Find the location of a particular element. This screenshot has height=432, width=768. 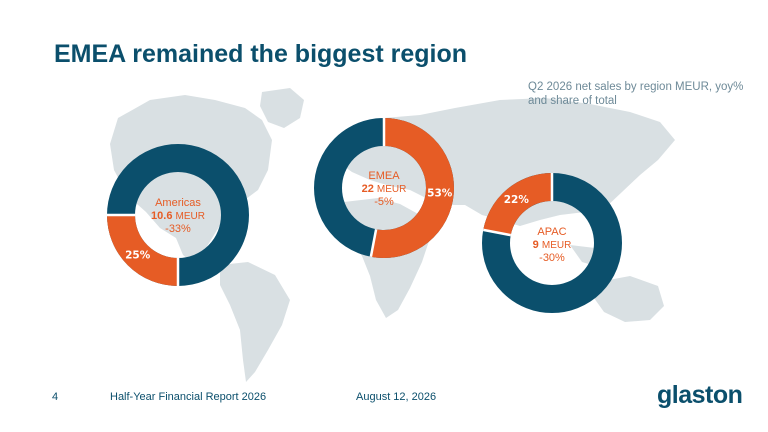

map-south-america is located at coordinates (255, 322).